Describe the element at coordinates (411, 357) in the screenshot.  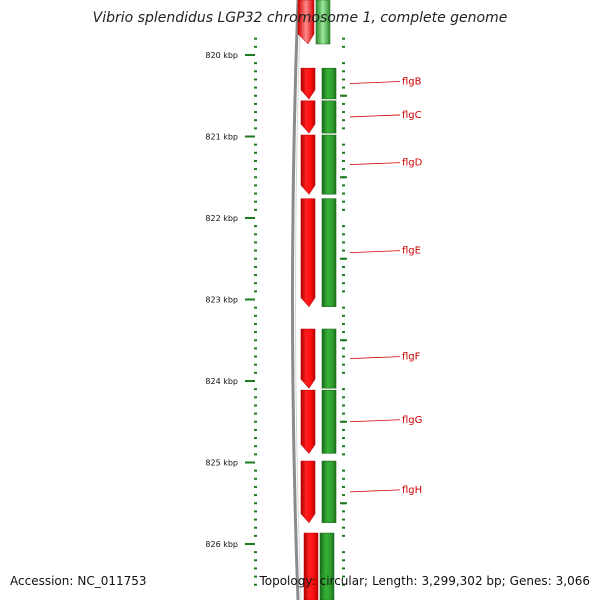
I see `gene-label-flgF: flgF` at that location.